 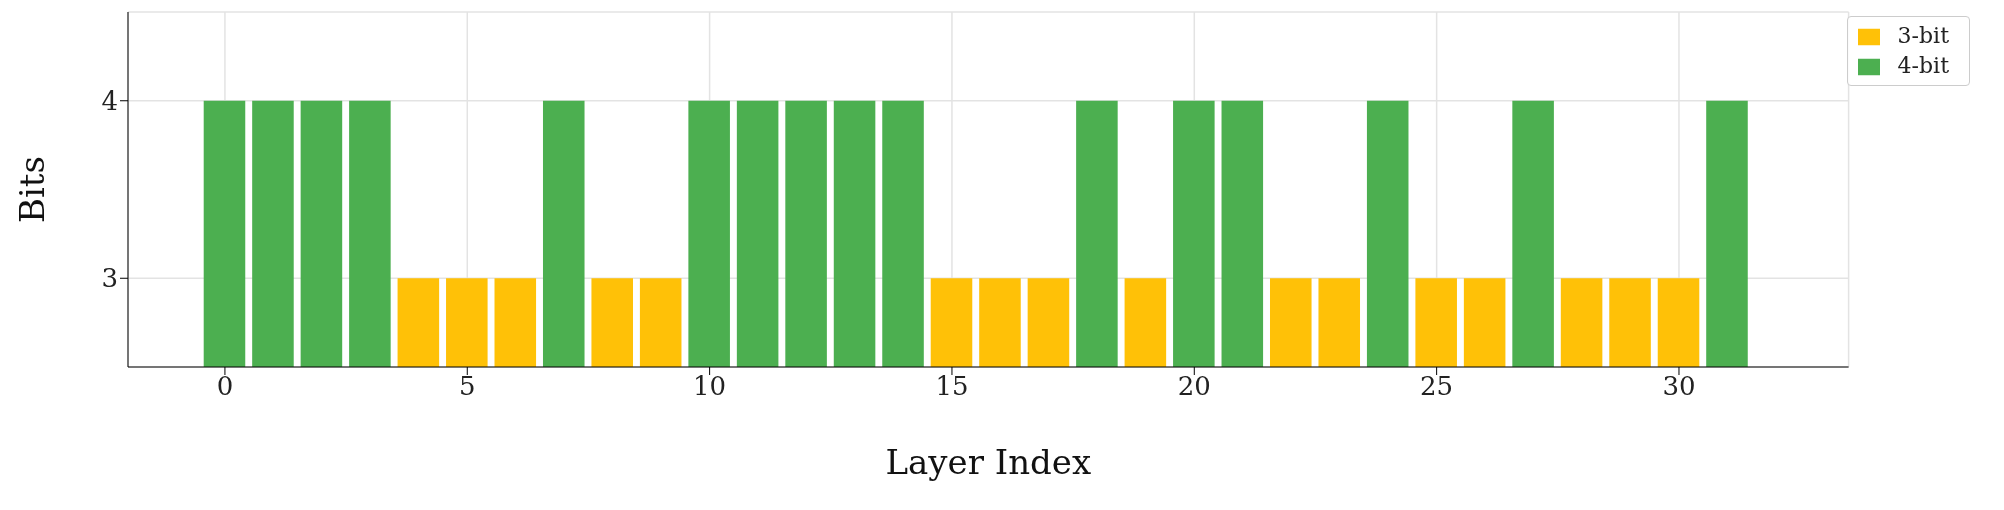 What do you see at coordinates (1437, 386) in the screenshot?
I see `x-tick-label: 25` at bounding box center [1437, 386].